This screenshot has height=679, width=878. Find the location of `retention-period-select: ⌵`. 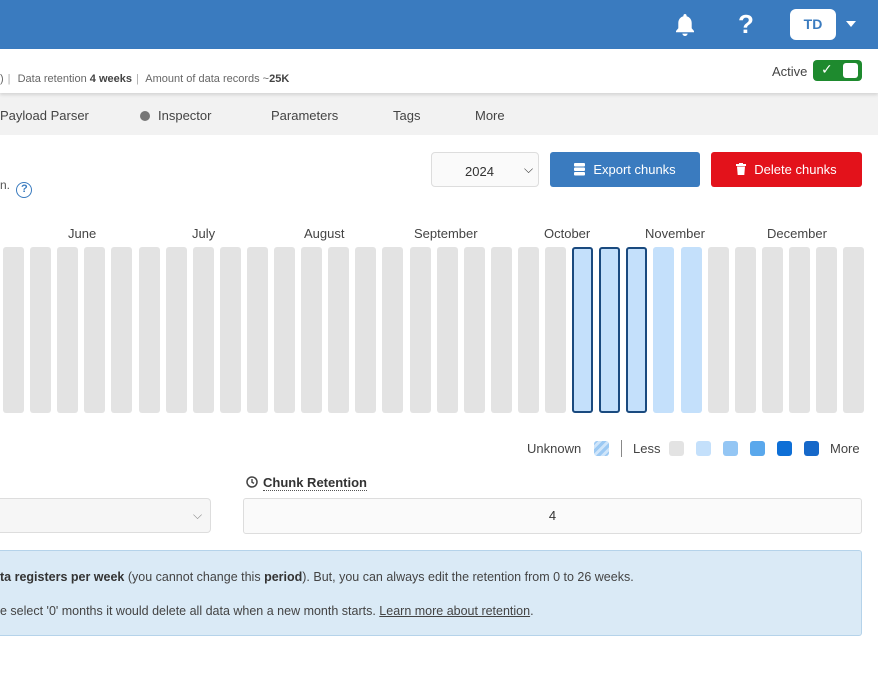

retention-period-select: ⌵ is located at coordinates (105, 515).